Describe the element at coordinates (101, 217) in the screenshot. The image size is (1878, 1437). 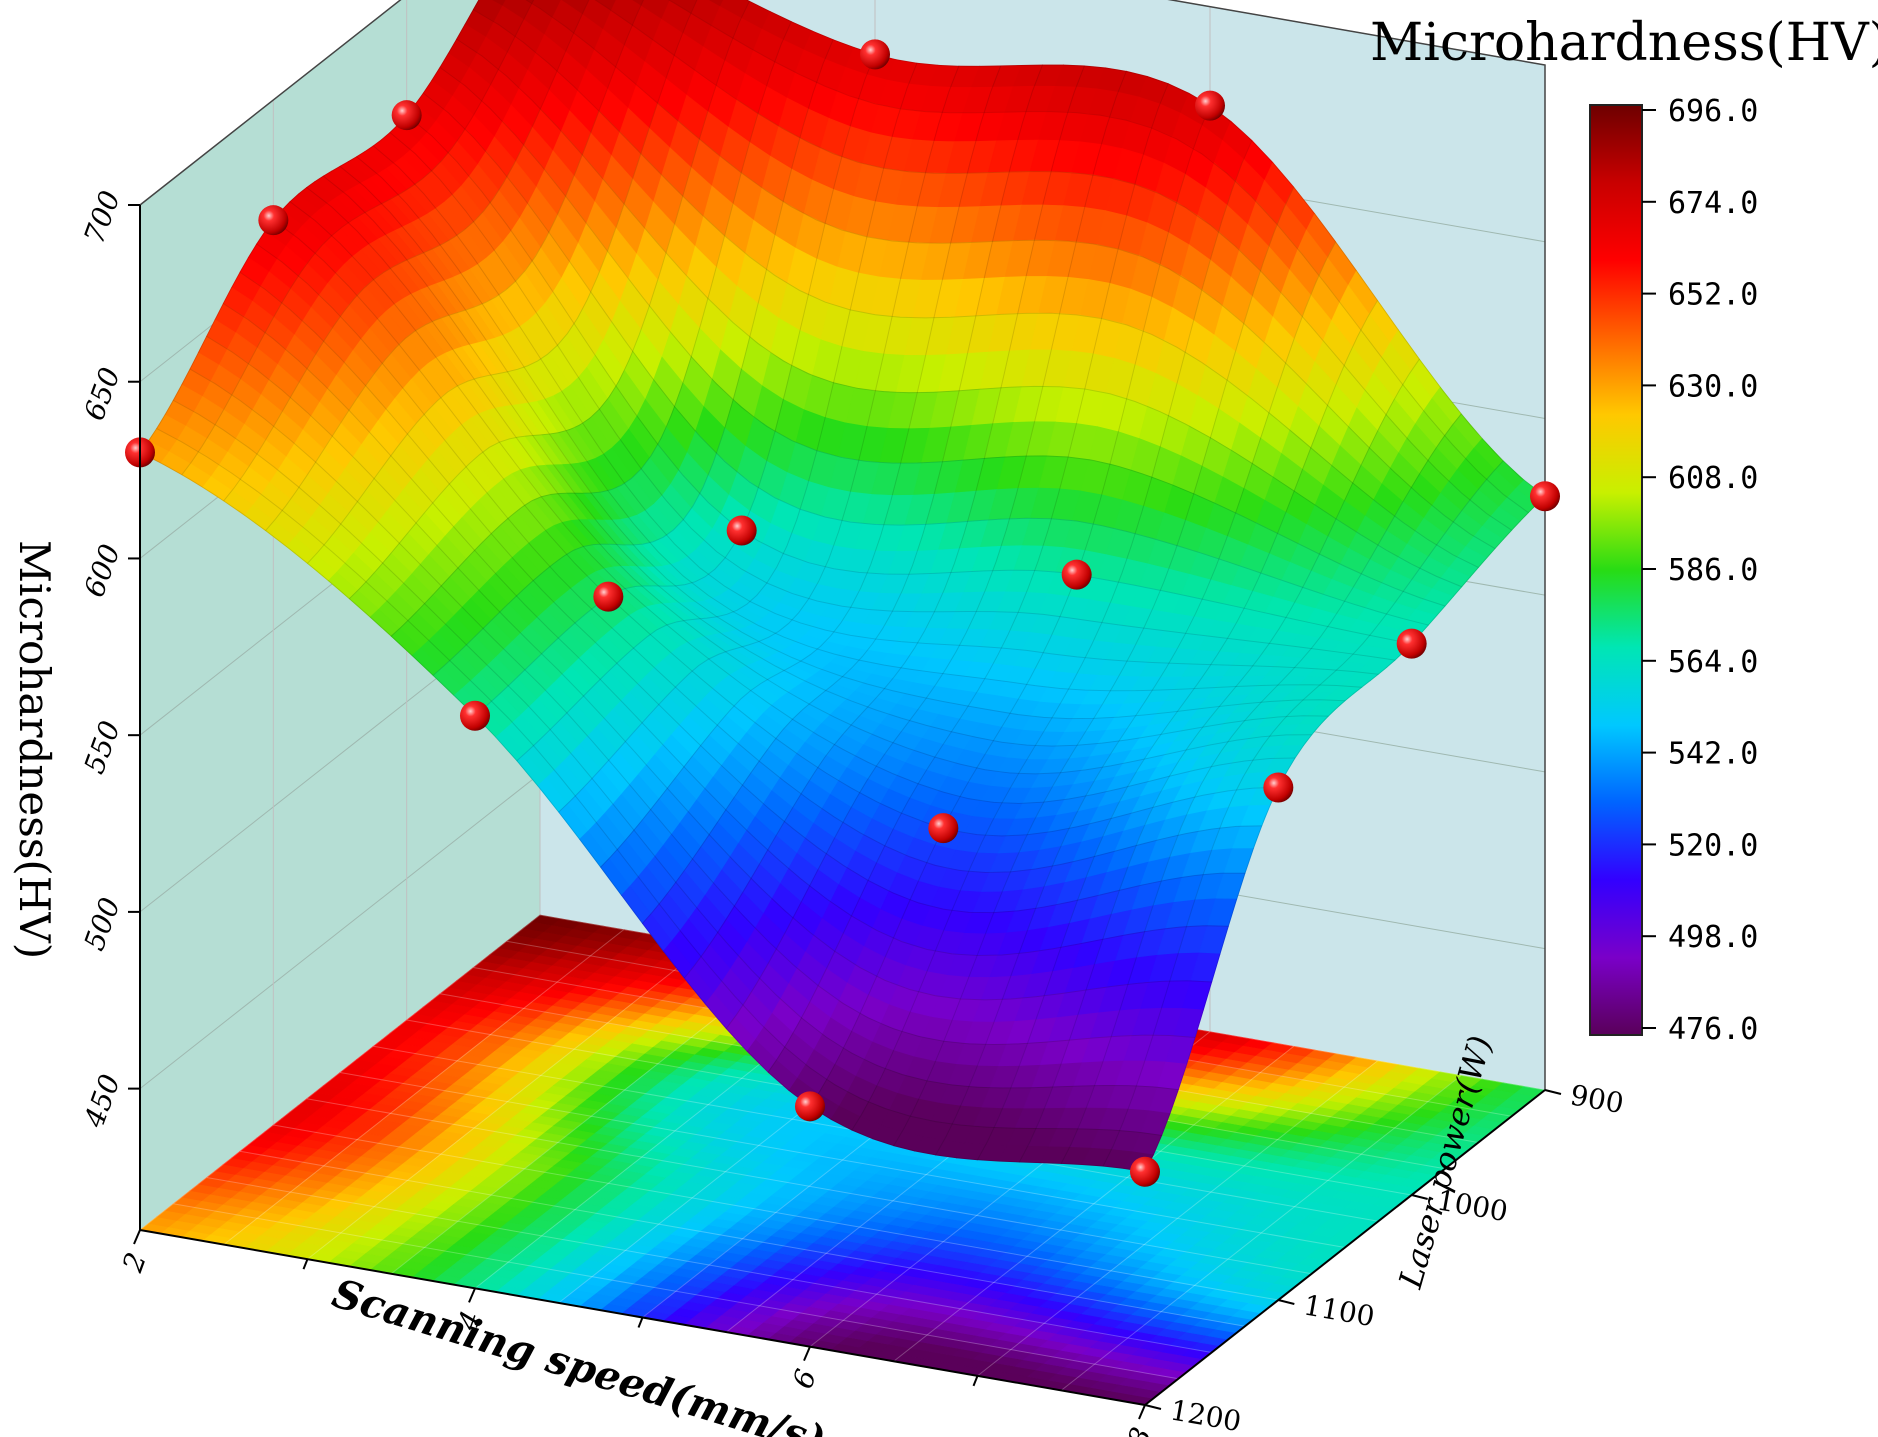
I see `z-tick-label: 700` at that location.